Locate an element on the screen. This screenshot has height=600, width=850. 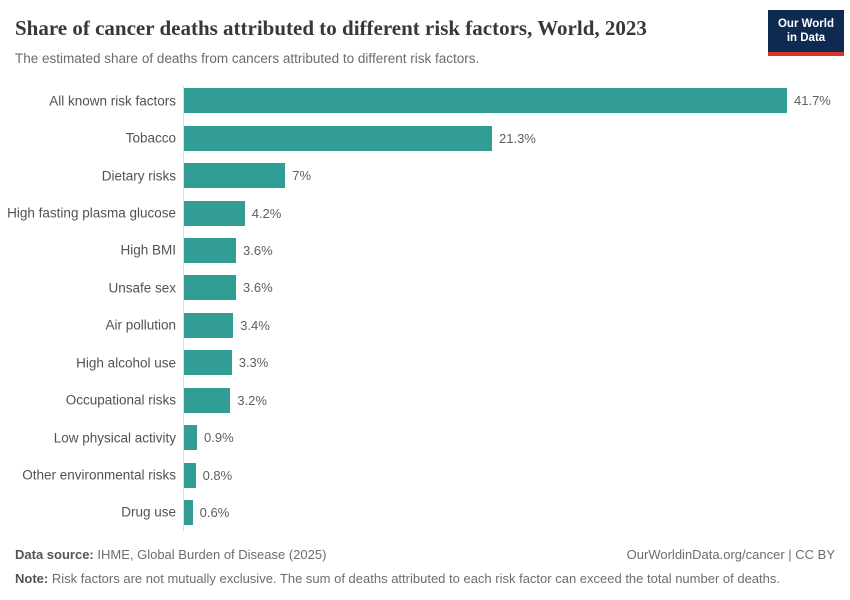
bar-row: High fasting plasma glucose 4.2% is located at coordinates (425, 213).